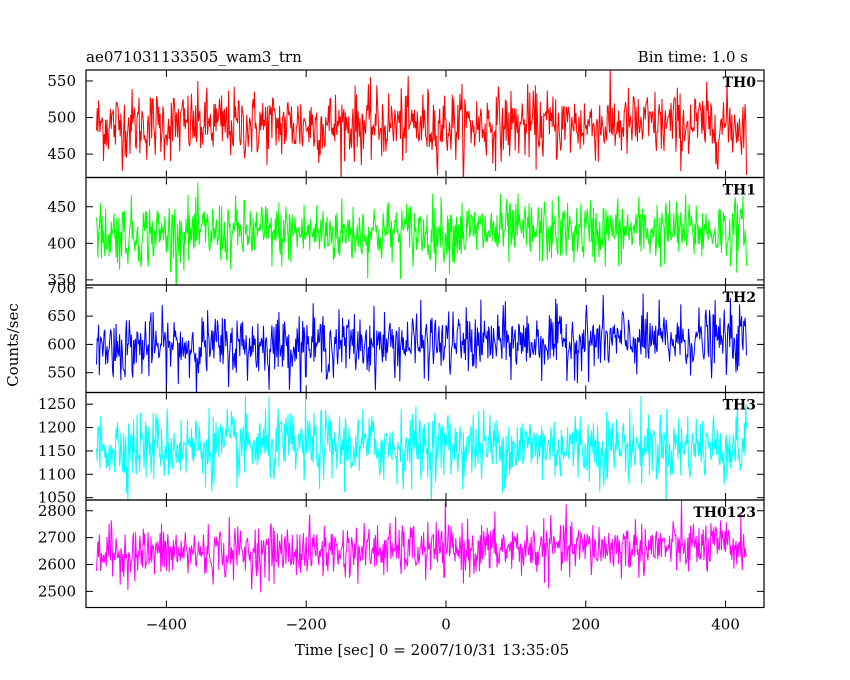  What do you see at coordinates (57, 538) in the screenshot?
I see `y-tick-label: 2700` at bounding box center [57, 538].